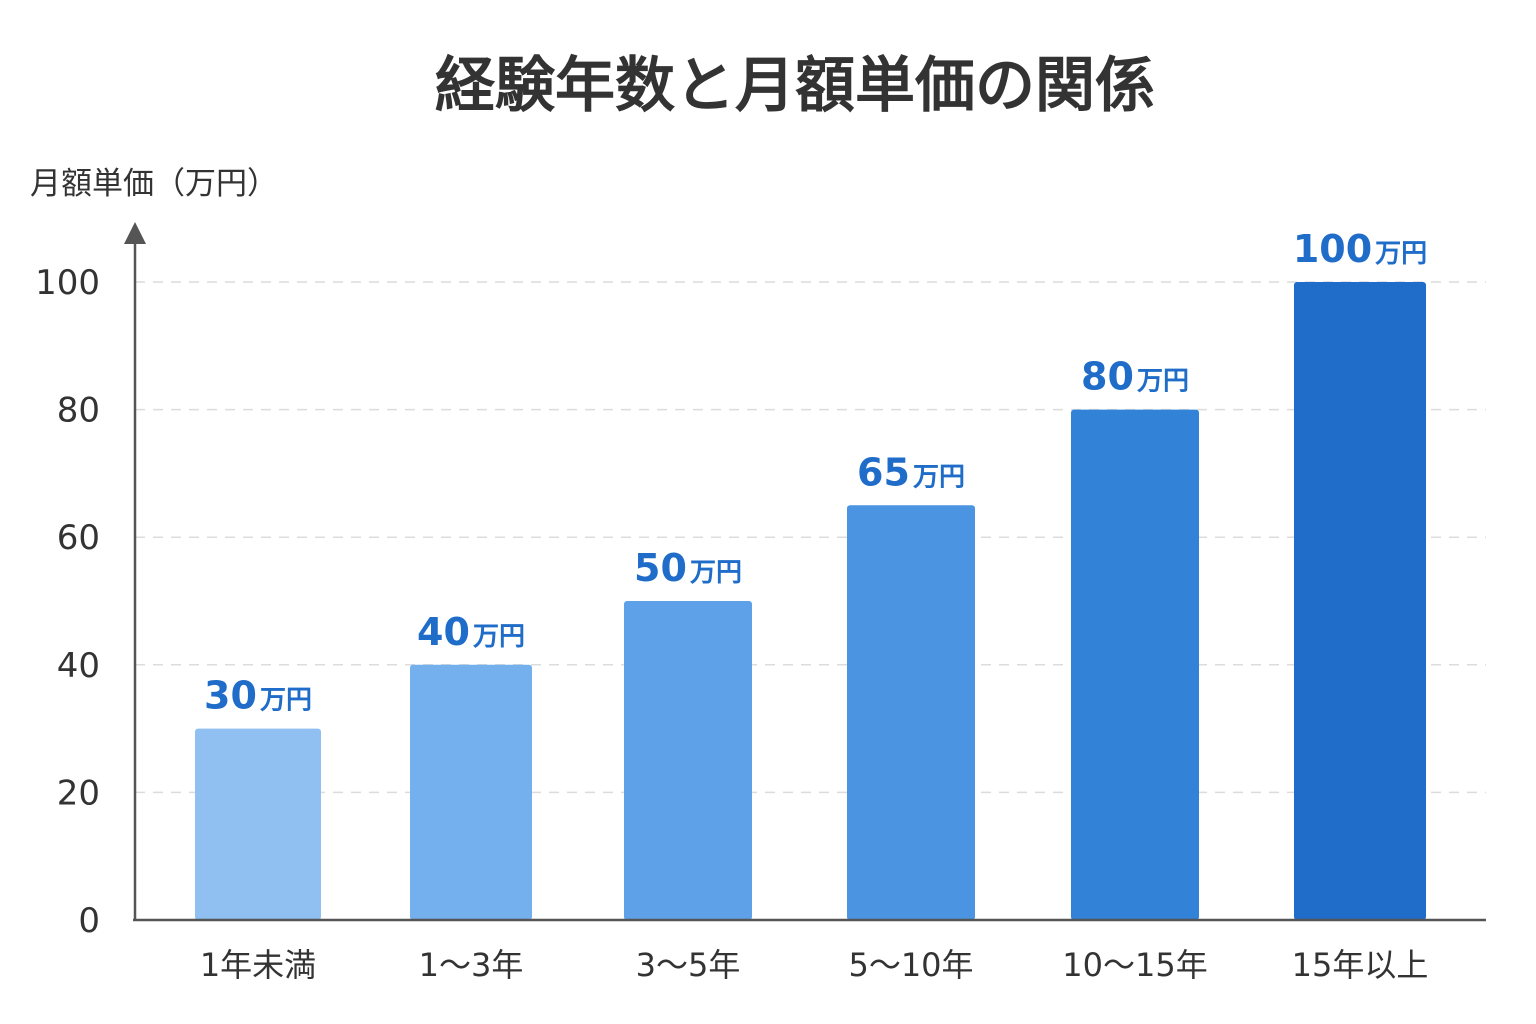 Image resolution: width=1536 pixels, height=1024 pixels. Describe the element at coordinates (67, 602) in the screenshot. I see `y-tick-labels: 0 20 40 60 80 100` at that location.